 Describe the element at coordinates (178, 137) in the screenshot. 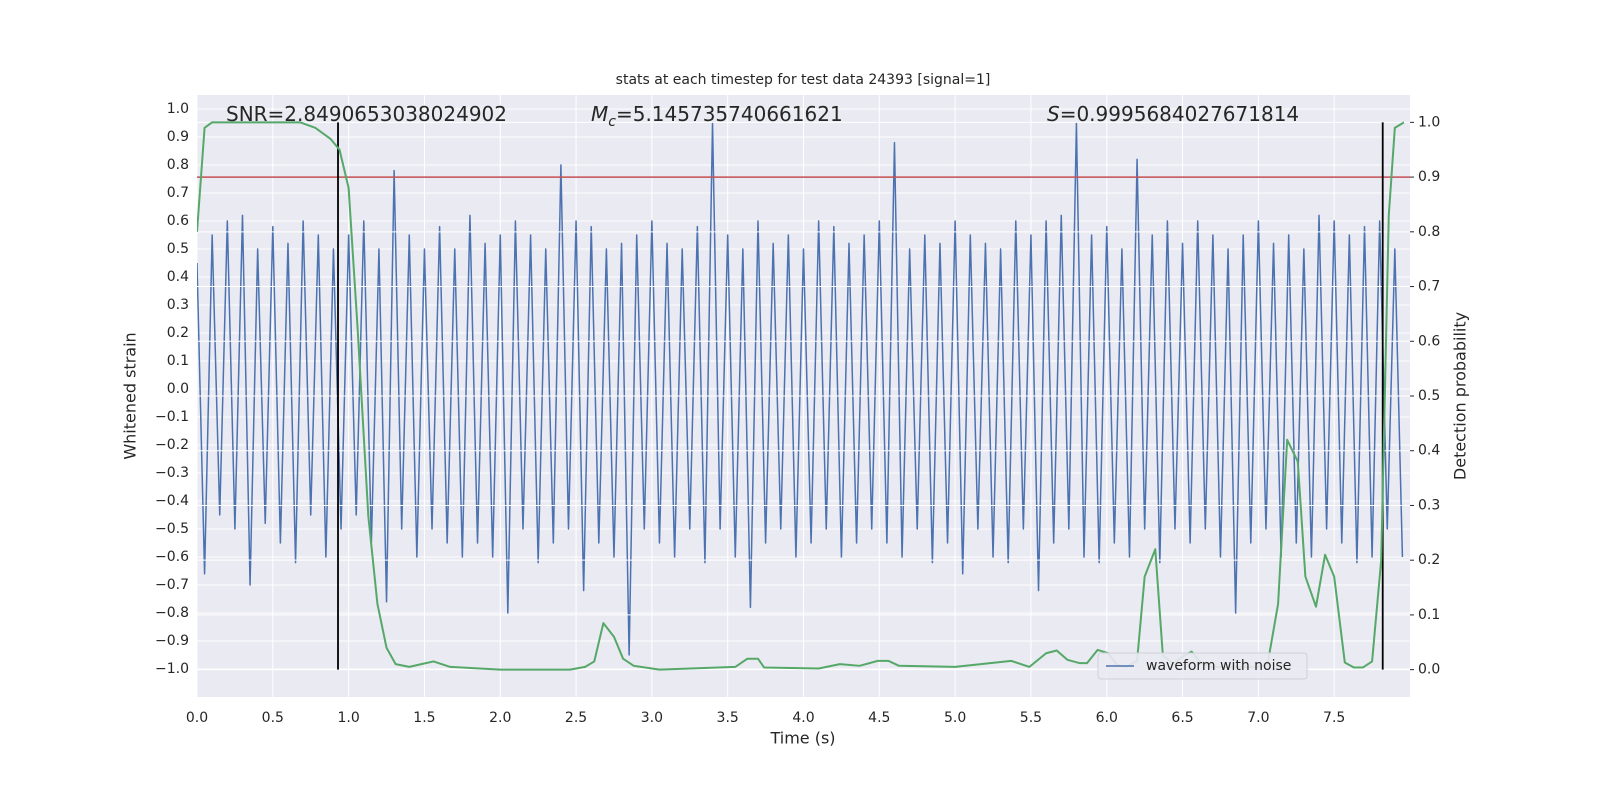

I see `y-tick-label: 0.9` at that location.